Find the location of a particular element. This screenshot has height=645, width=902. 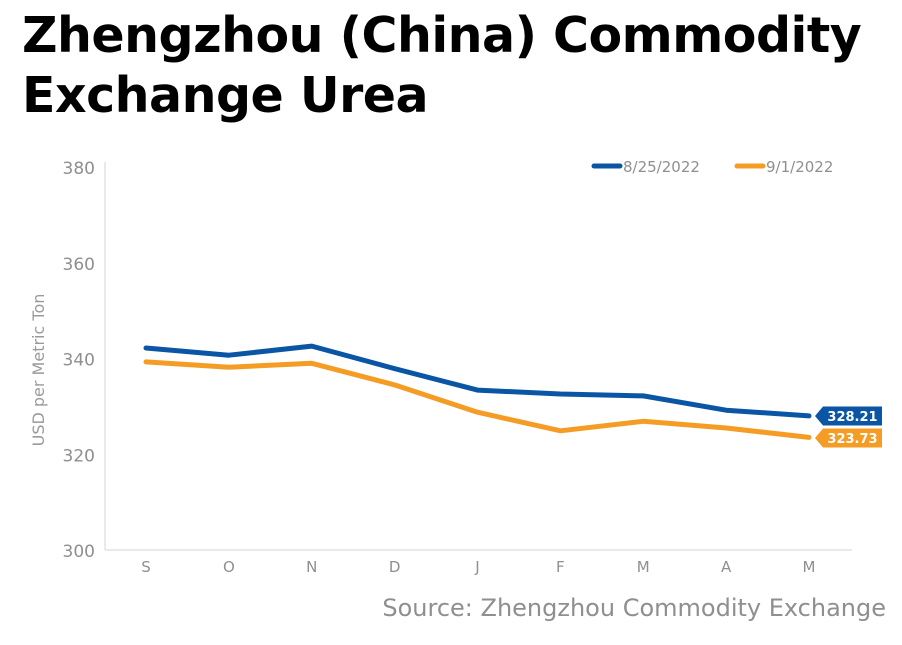

x-tick-label: D is located at coordinates (395, 567).